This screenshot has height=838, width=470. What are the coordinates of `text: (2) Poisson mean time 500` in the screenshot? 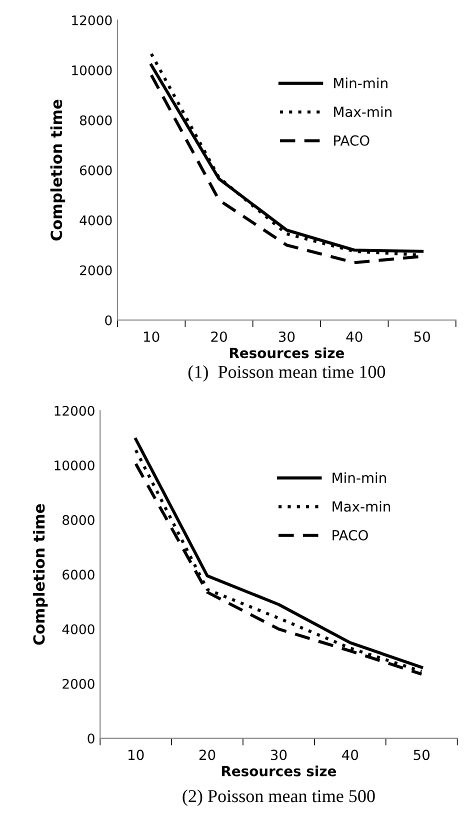 It's located at (278, 798).